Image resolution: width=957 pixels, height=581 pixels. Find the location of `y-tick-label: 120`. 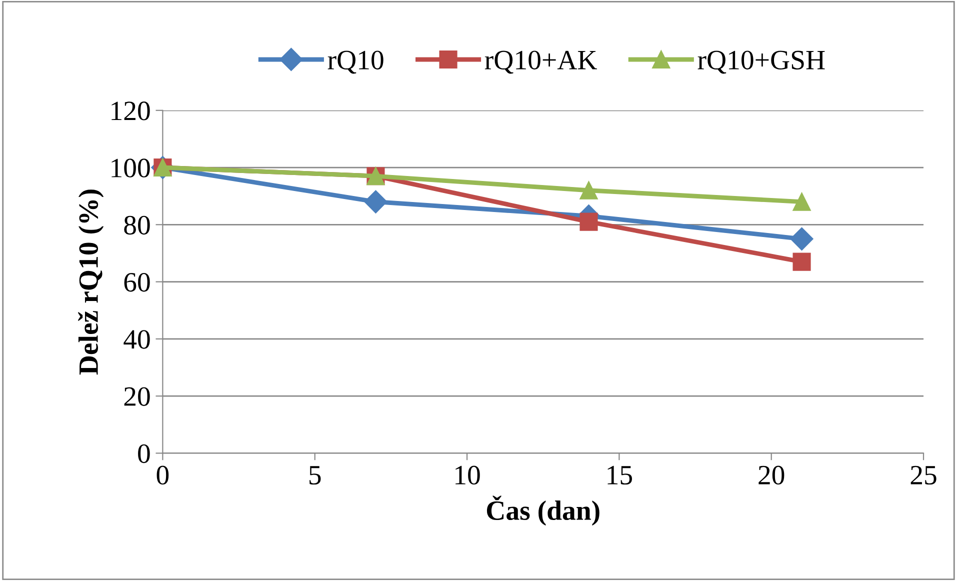

y-tick-label: 120 is located at coordinates (131, 111).